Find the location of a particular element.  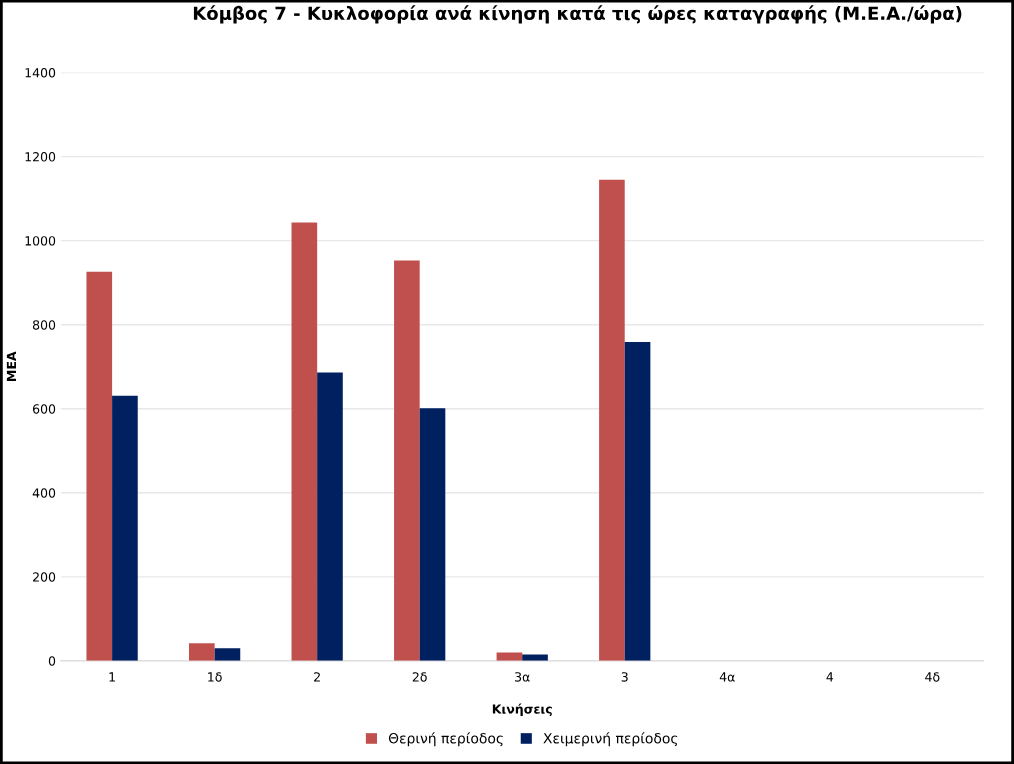

y-tick-label: 1000 is located at coordinates (40, 241).